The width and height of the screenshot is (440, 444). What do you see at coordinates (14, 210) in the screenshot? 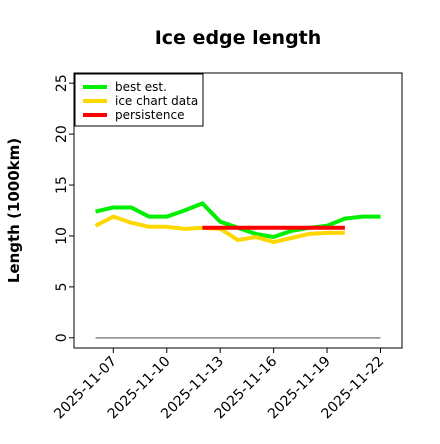
I see `y-axis-label: Length (1000km)` at bounding box center [14, 210].